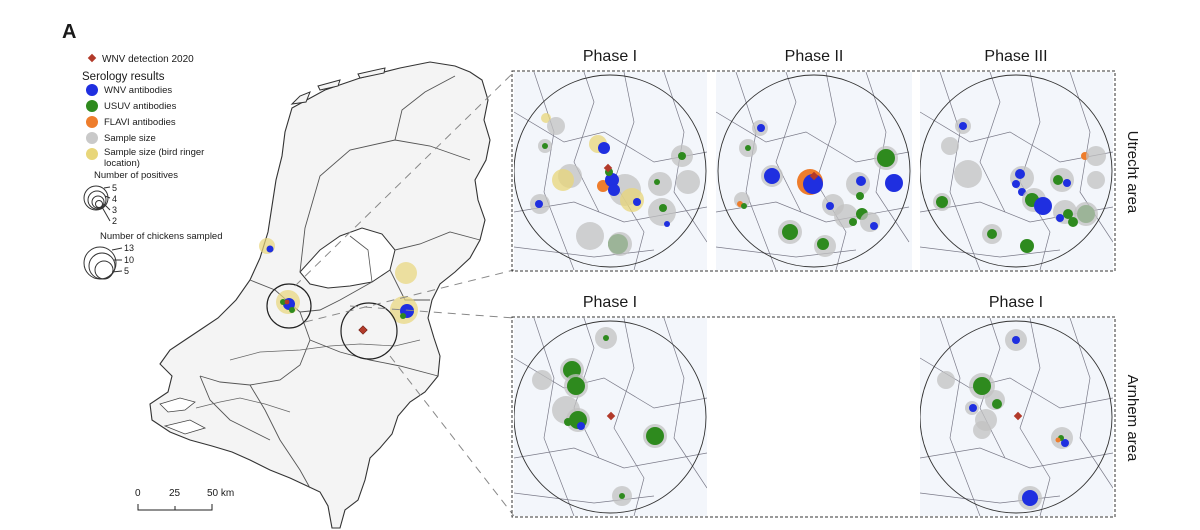 The width and height of the screenshot is (1200, 530). I want to click on legend-usuv-swatch, so click(92, 106).